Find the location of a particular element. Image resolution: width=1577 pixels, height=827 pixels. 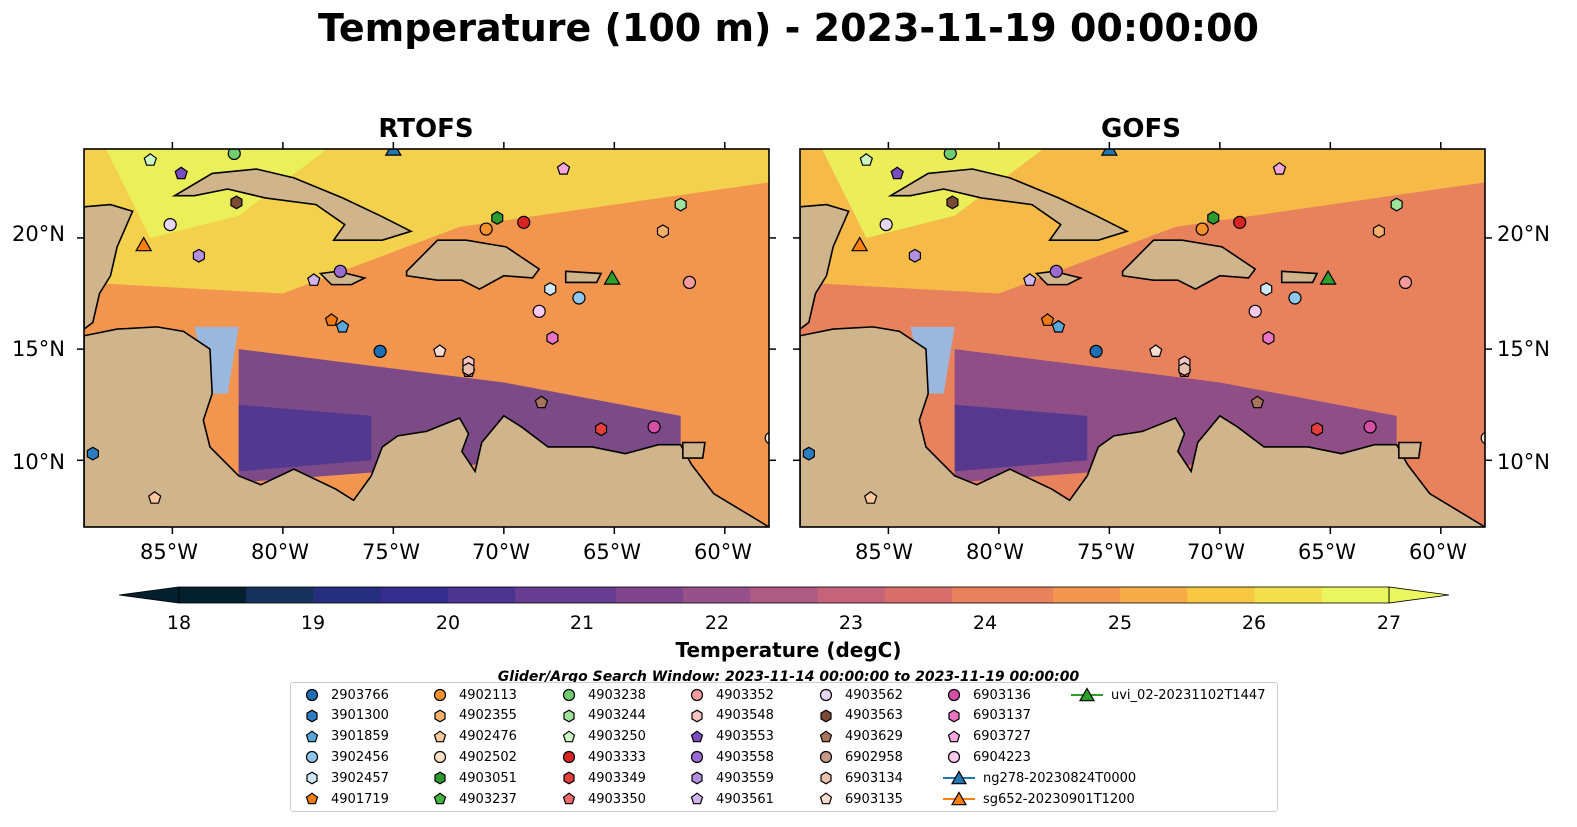

legend-item: 4903563 is located at coordinates (858, 716).